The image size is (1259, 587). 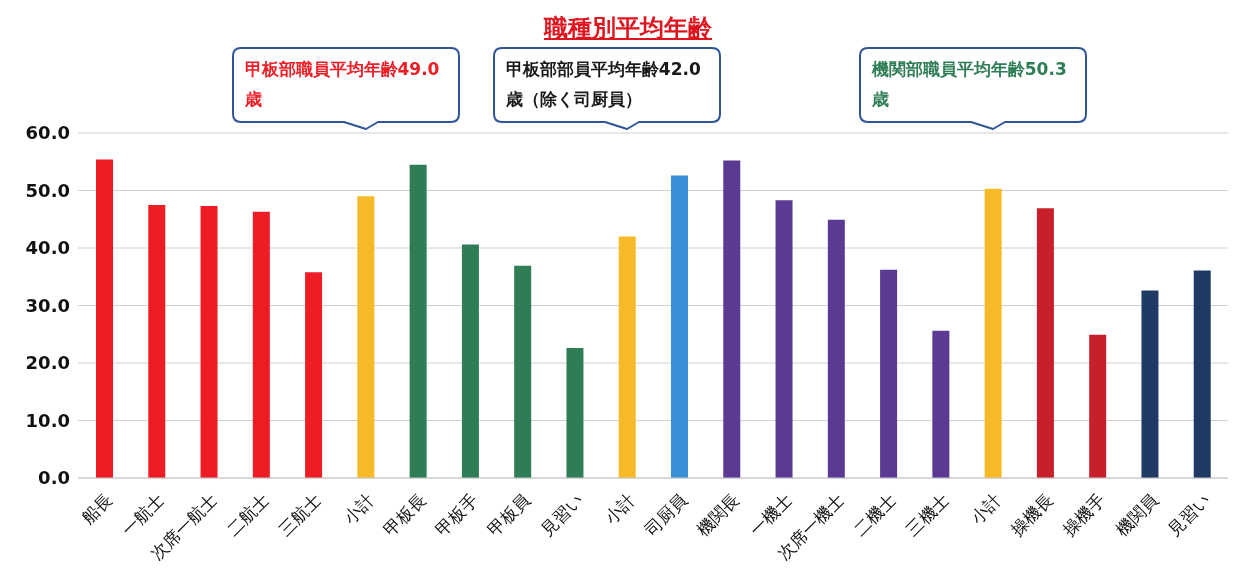 I want to click on y-tick-label: 50.0, so click(x=47, y=190).